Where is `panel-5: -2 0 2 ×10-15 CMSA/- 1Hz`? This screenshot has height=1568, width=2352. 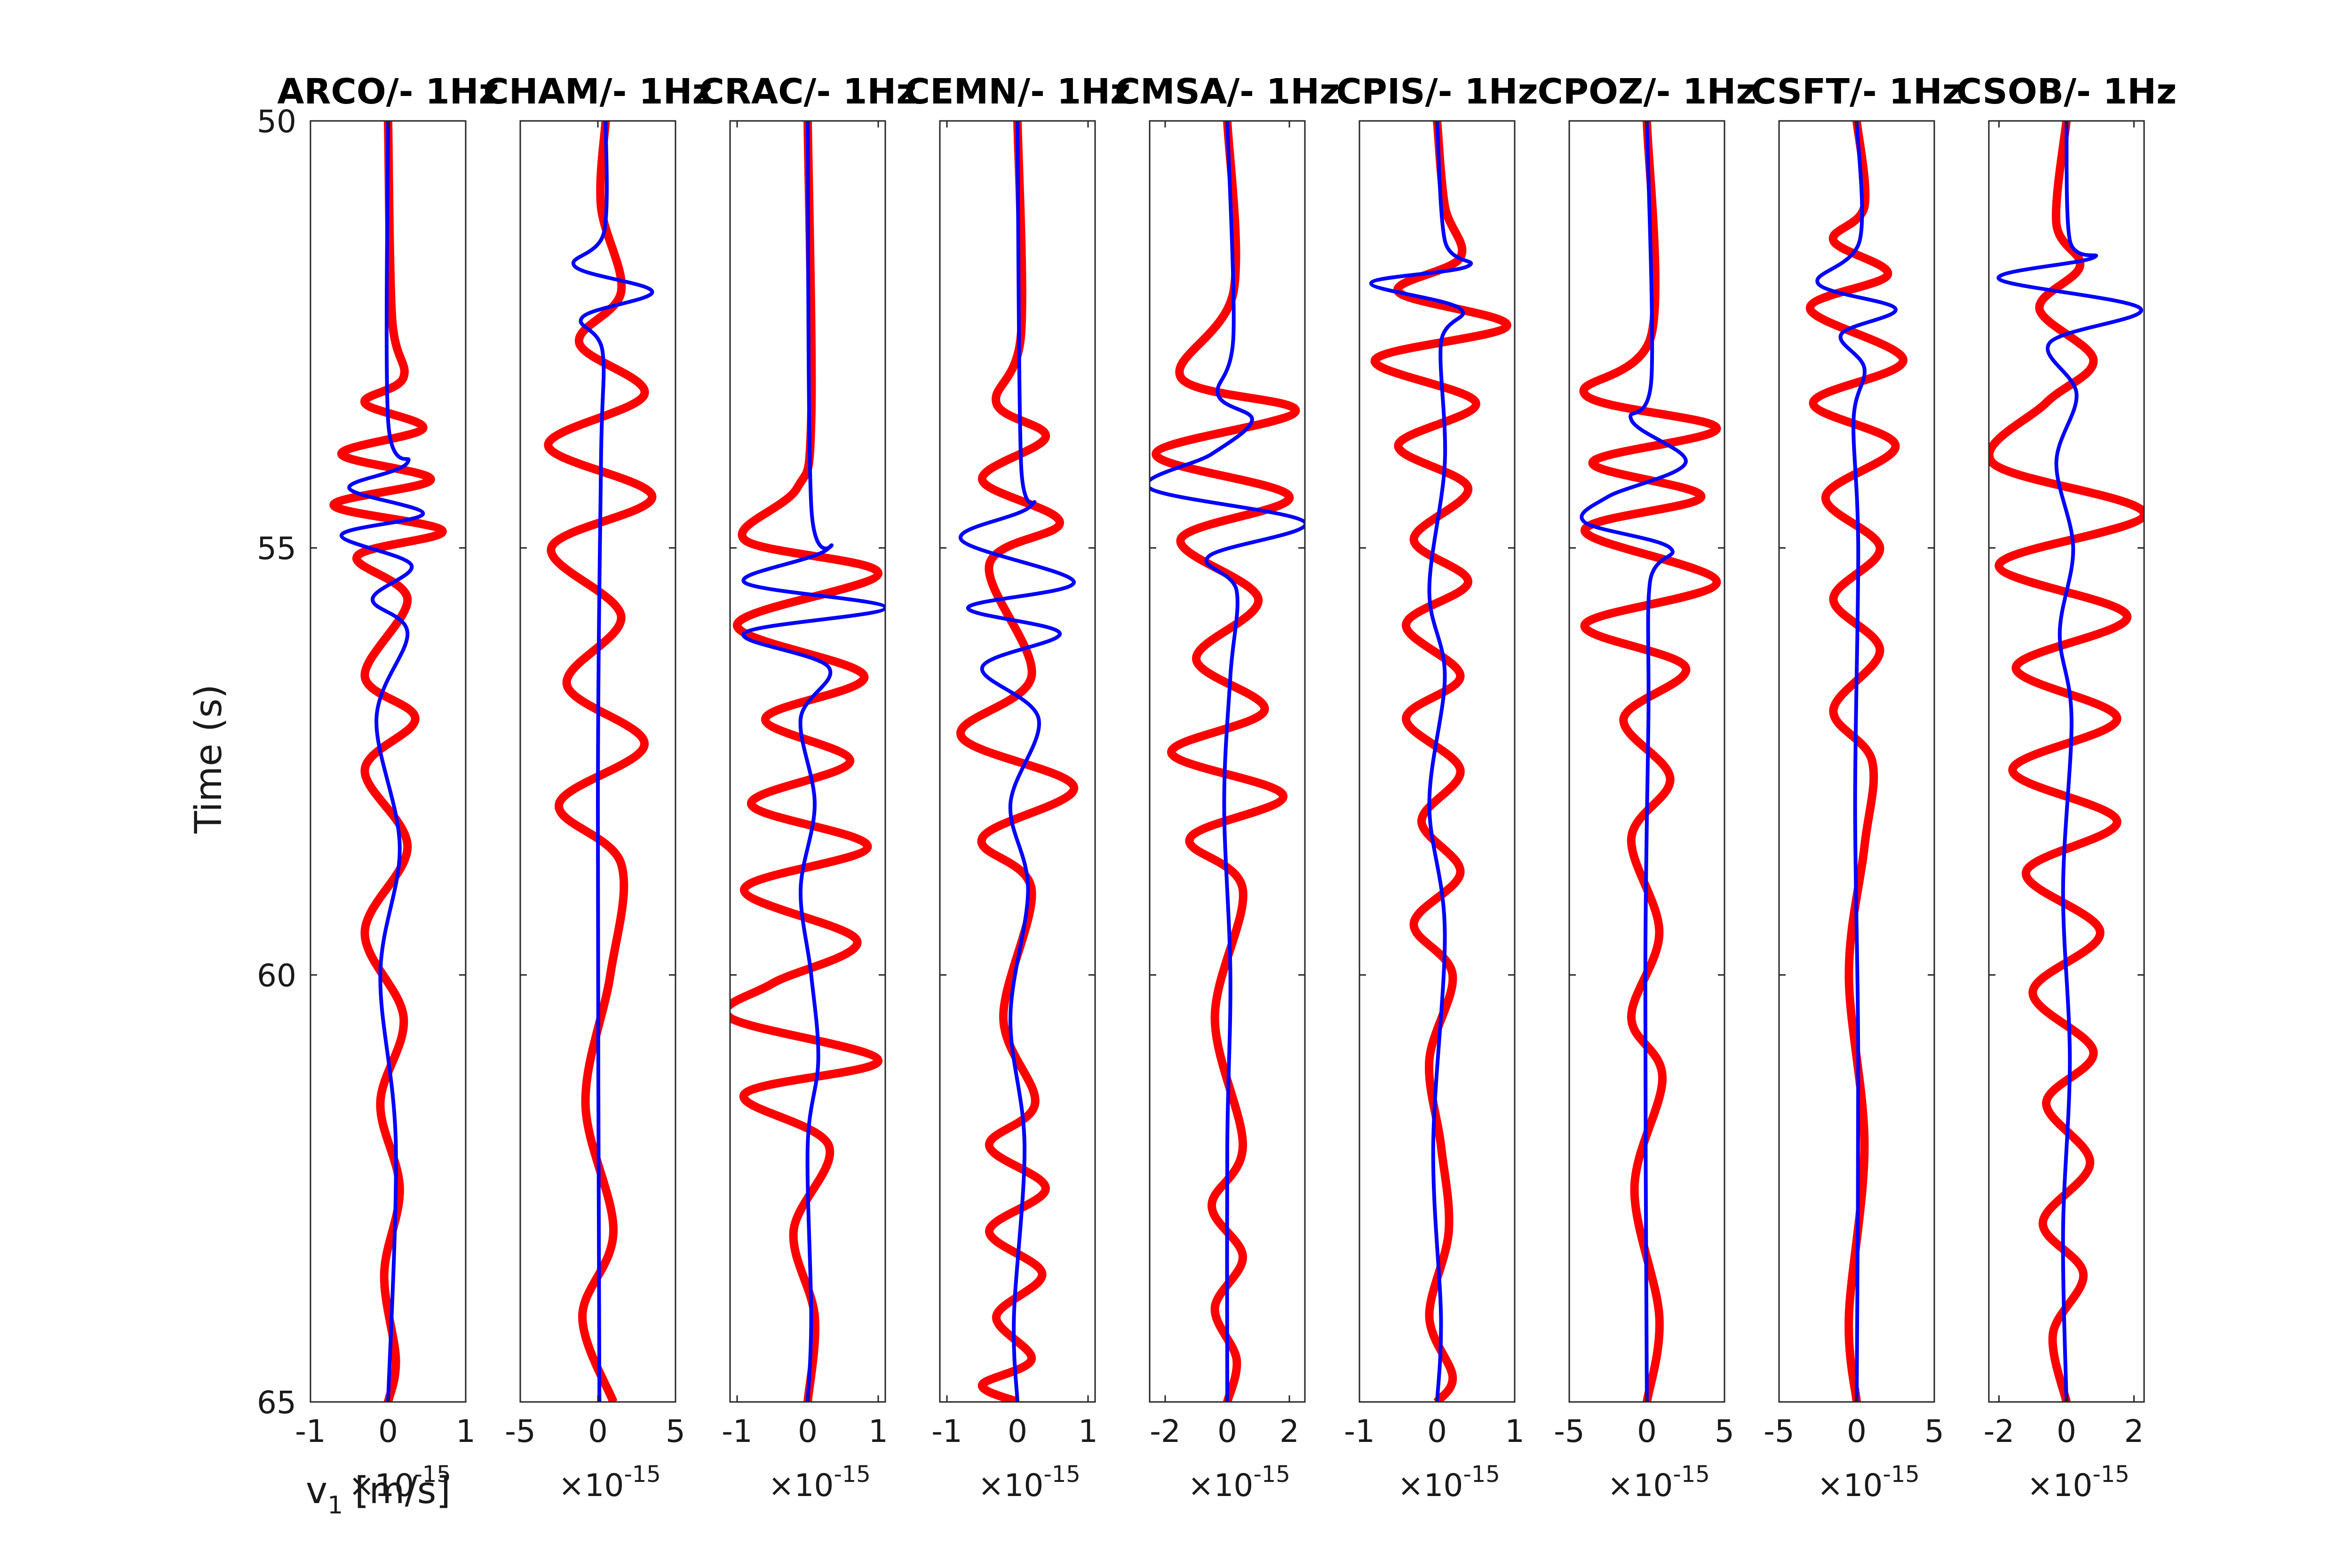
panel-5: -2 0 2 ×10-15 CMSA/- 1Hz is located at coordinates (1227, 788).